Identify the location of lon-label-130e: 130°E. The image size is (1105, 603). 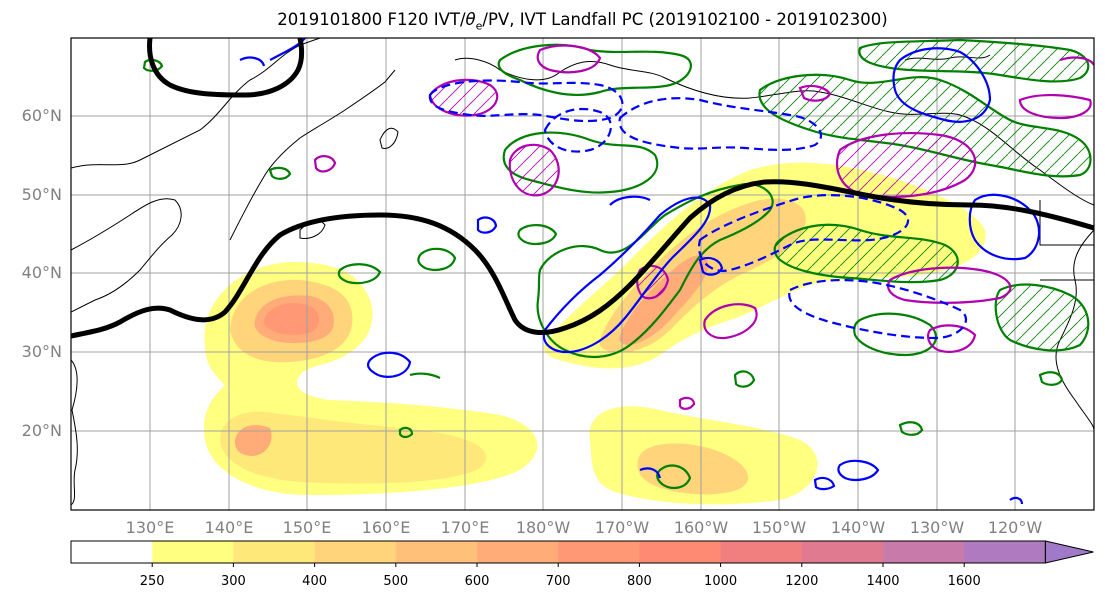
(150, 527).